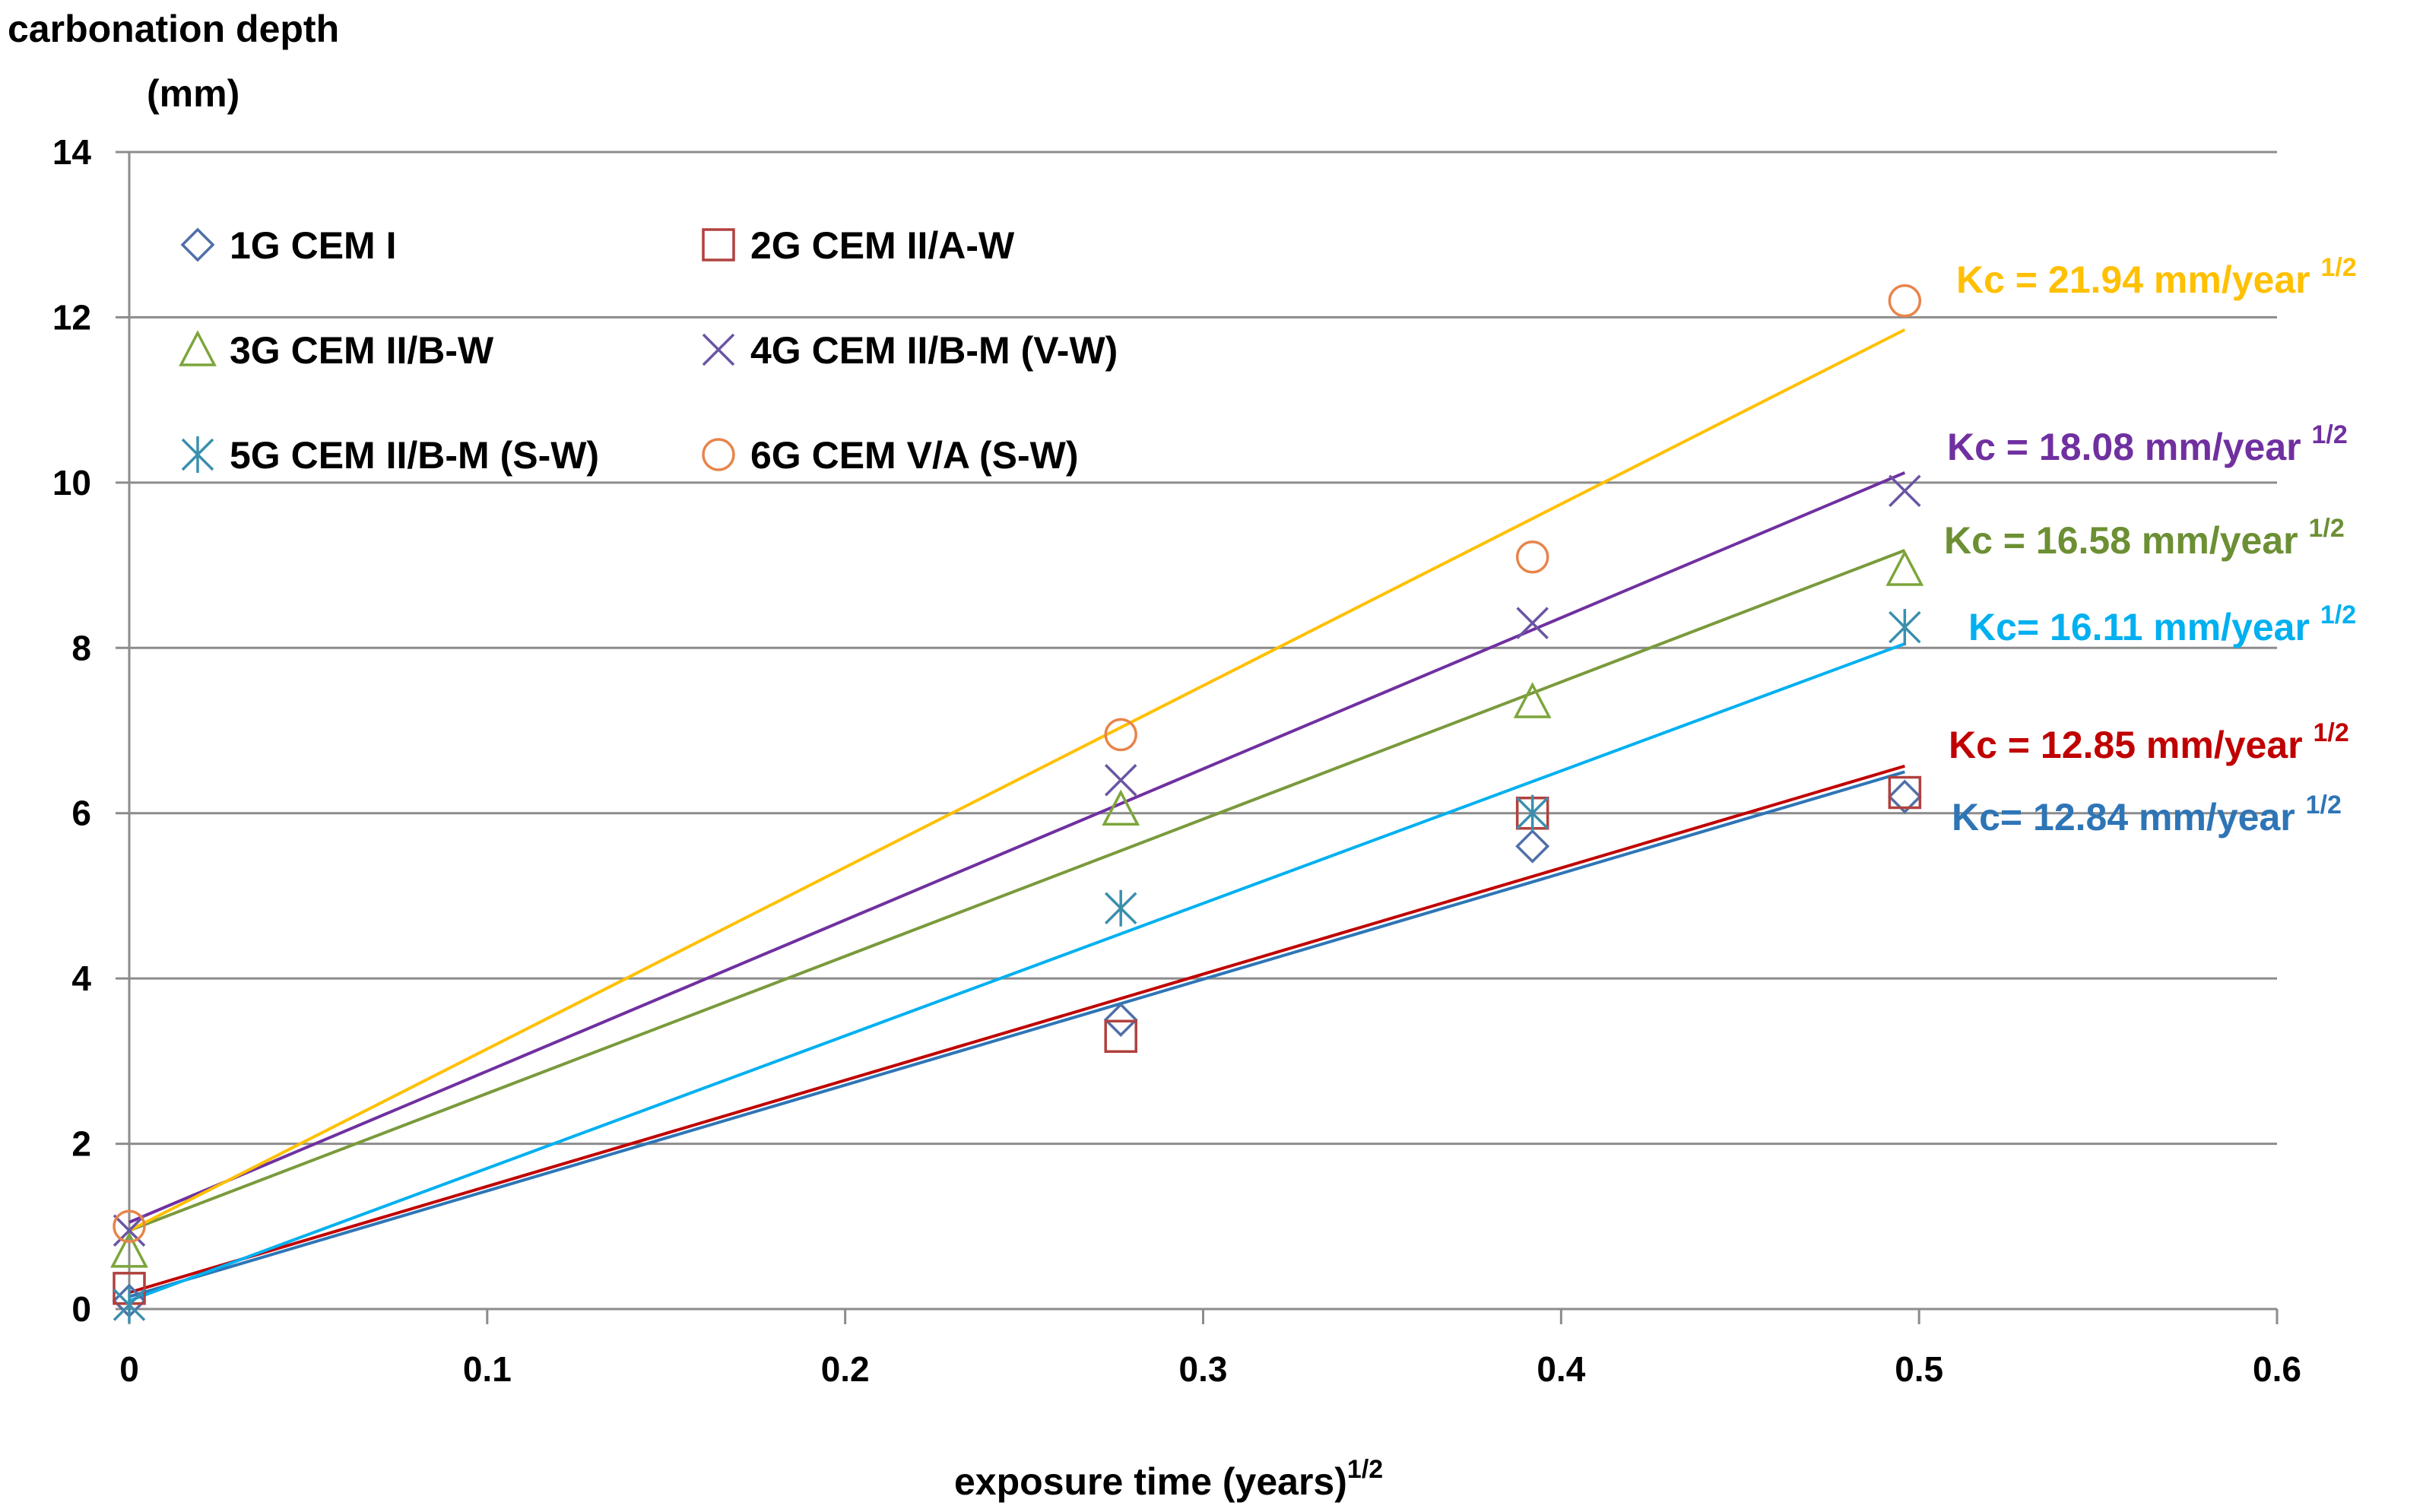 This screenshot has width=2423, height=1512. I want to click on x-tick-label: 0, so click(129, 1369).